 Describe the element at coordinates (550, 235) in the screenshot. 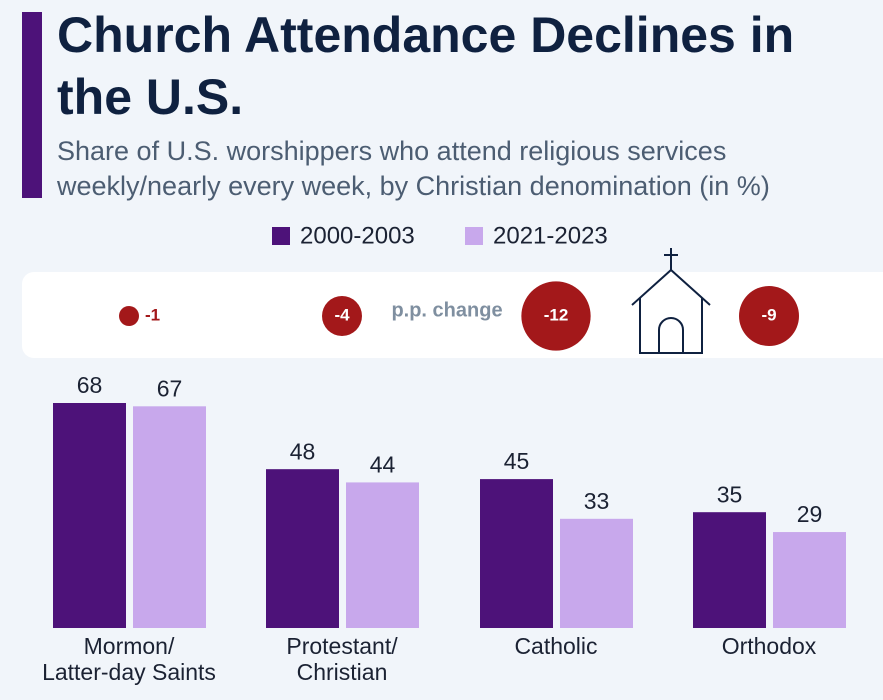

I see `legend-label: 2021-2023` at that location.